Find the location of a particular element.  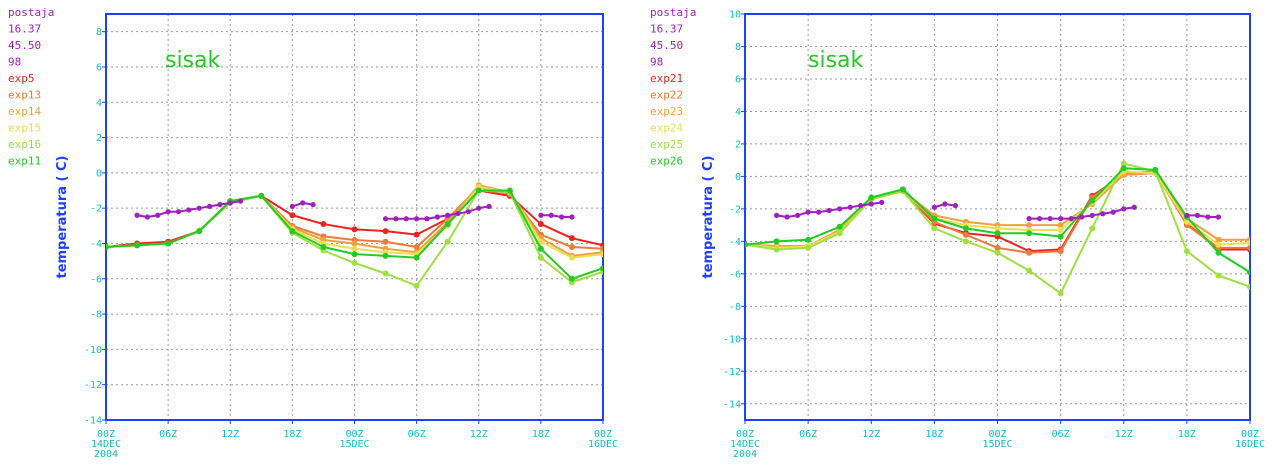

y-tick-label: -8 is located at coordinates (96, 315).